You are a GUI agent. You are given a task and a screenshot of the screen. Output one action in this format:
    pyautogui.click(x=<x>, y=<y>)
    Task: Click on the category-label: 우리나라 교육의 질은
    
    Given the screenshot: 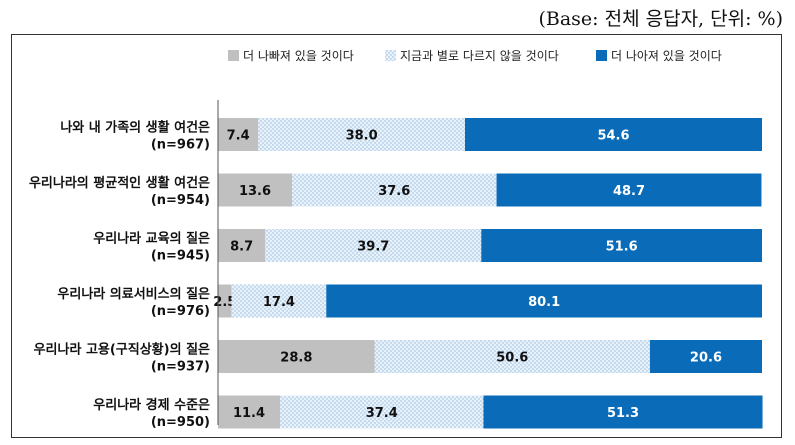 What is the action you would take?
    pyautogui.click(x=151, y=239)
    